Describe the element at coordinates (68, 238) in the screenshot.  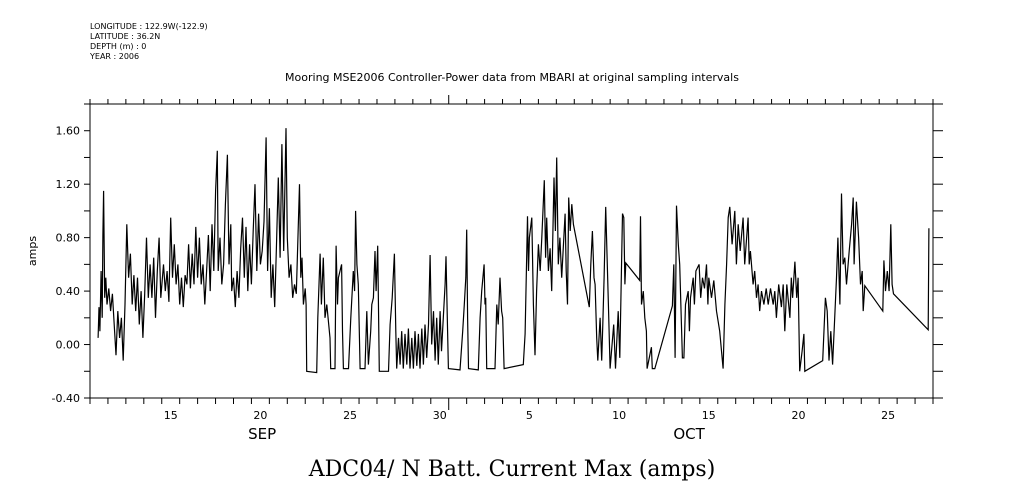
I see `y-tick-label: 0.80` at that location.